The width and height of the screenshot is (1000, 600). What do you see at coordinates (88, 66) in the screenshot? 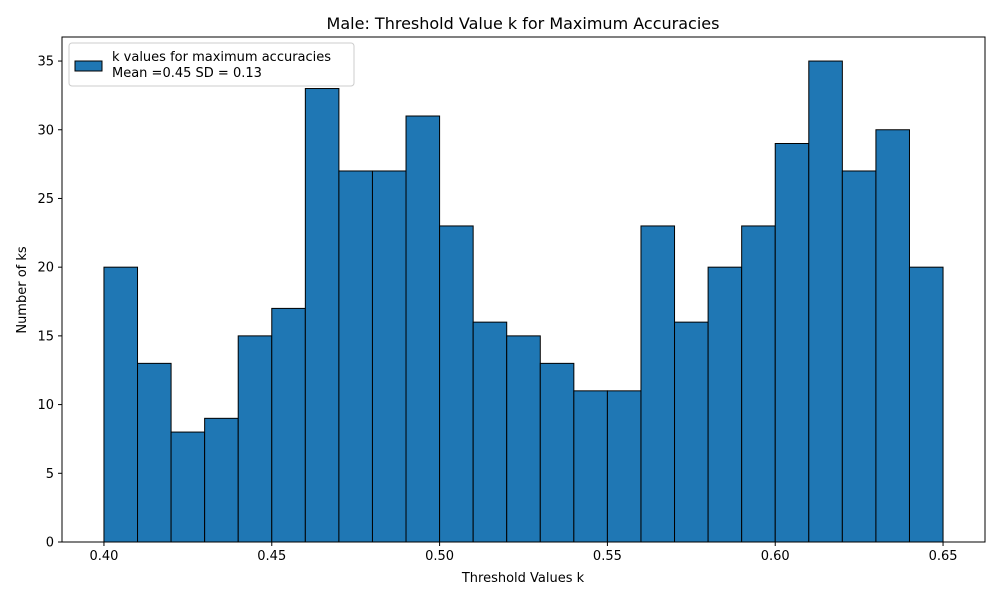
I see `legend-swatch` at bounding box center [88, 66].